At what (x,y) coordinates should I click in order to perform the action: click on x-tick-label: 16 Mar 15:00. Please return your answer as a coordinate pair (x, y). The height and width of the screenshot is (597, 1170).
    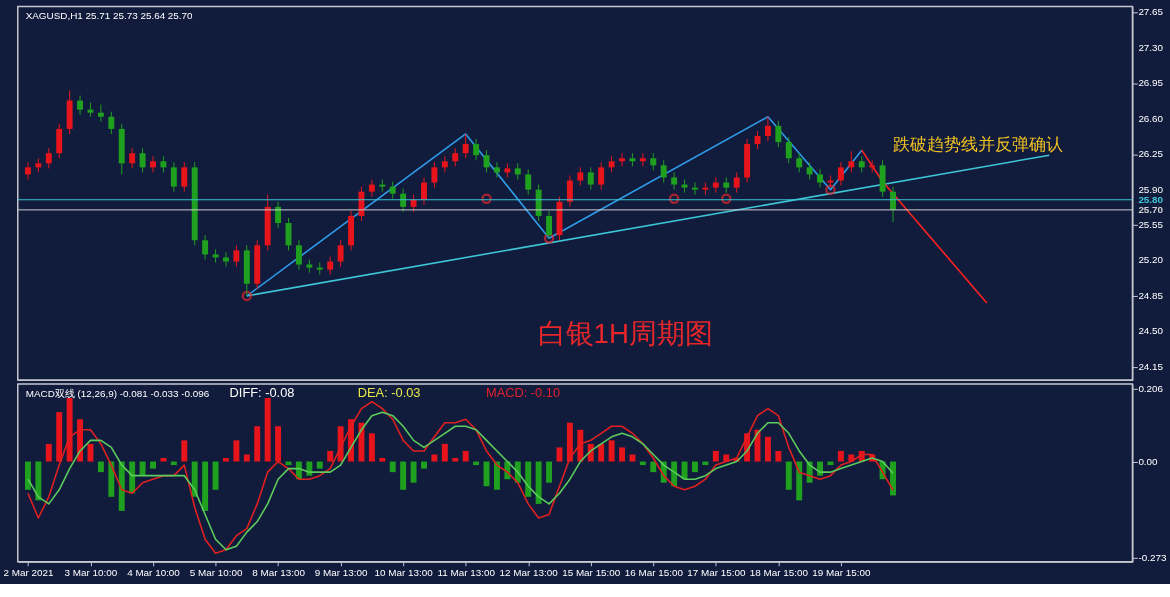
    Looking at the image, I should click on (654, 573).